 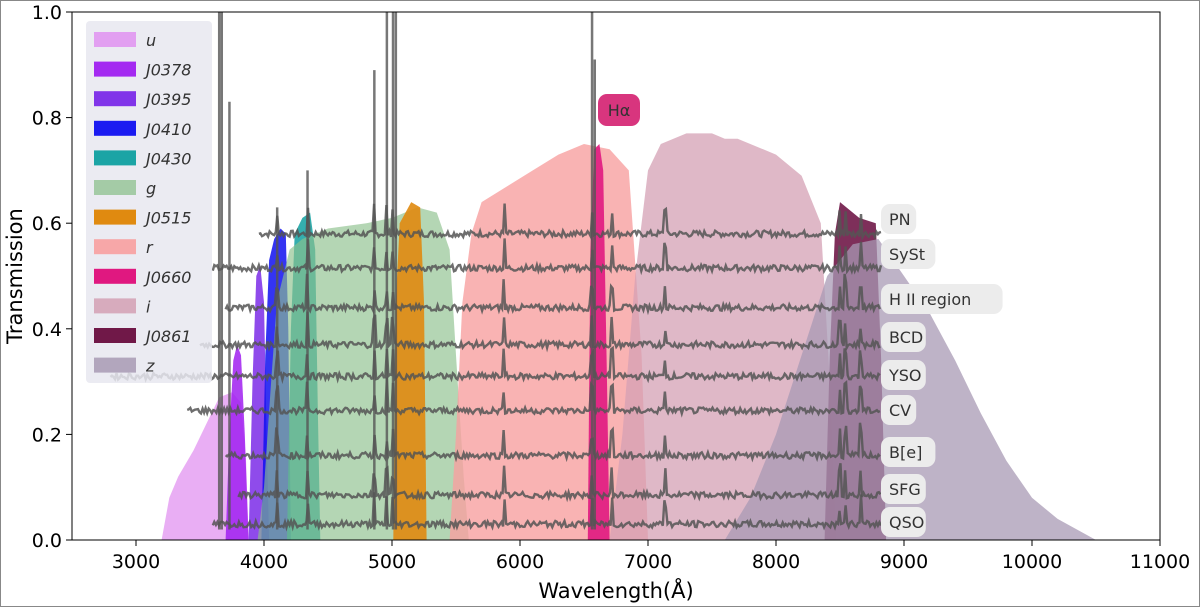 What do you see at coordinates (47, 435) in the screenshot?
I see `y-tick-label-1: 0.2` at bounding box center [47, 435].